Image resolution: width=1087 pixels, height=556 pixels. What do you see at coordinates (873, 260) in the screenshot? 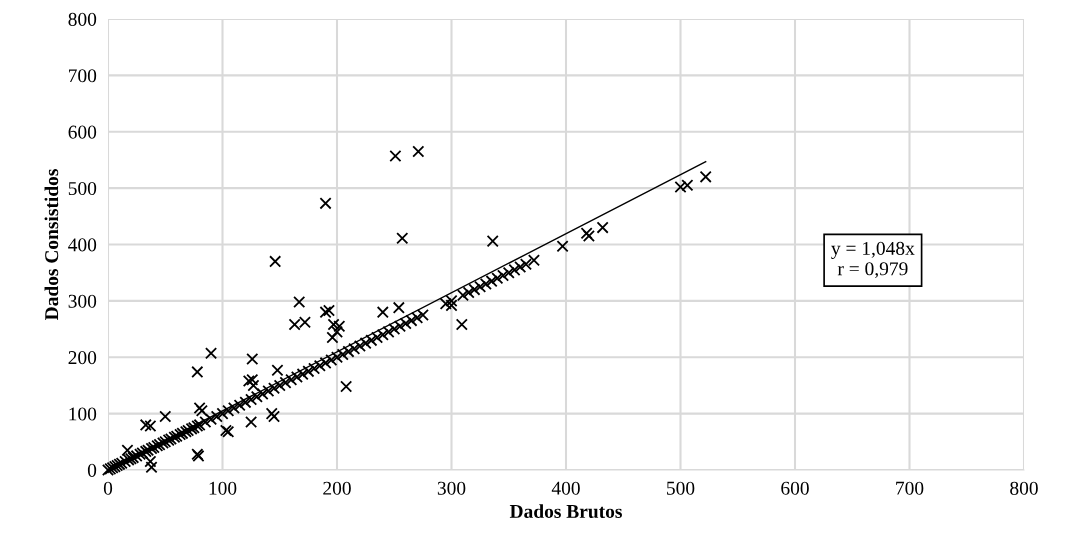
I see `annotation: y = 1,048x r = 0,979` at bounding box center [873, 260].